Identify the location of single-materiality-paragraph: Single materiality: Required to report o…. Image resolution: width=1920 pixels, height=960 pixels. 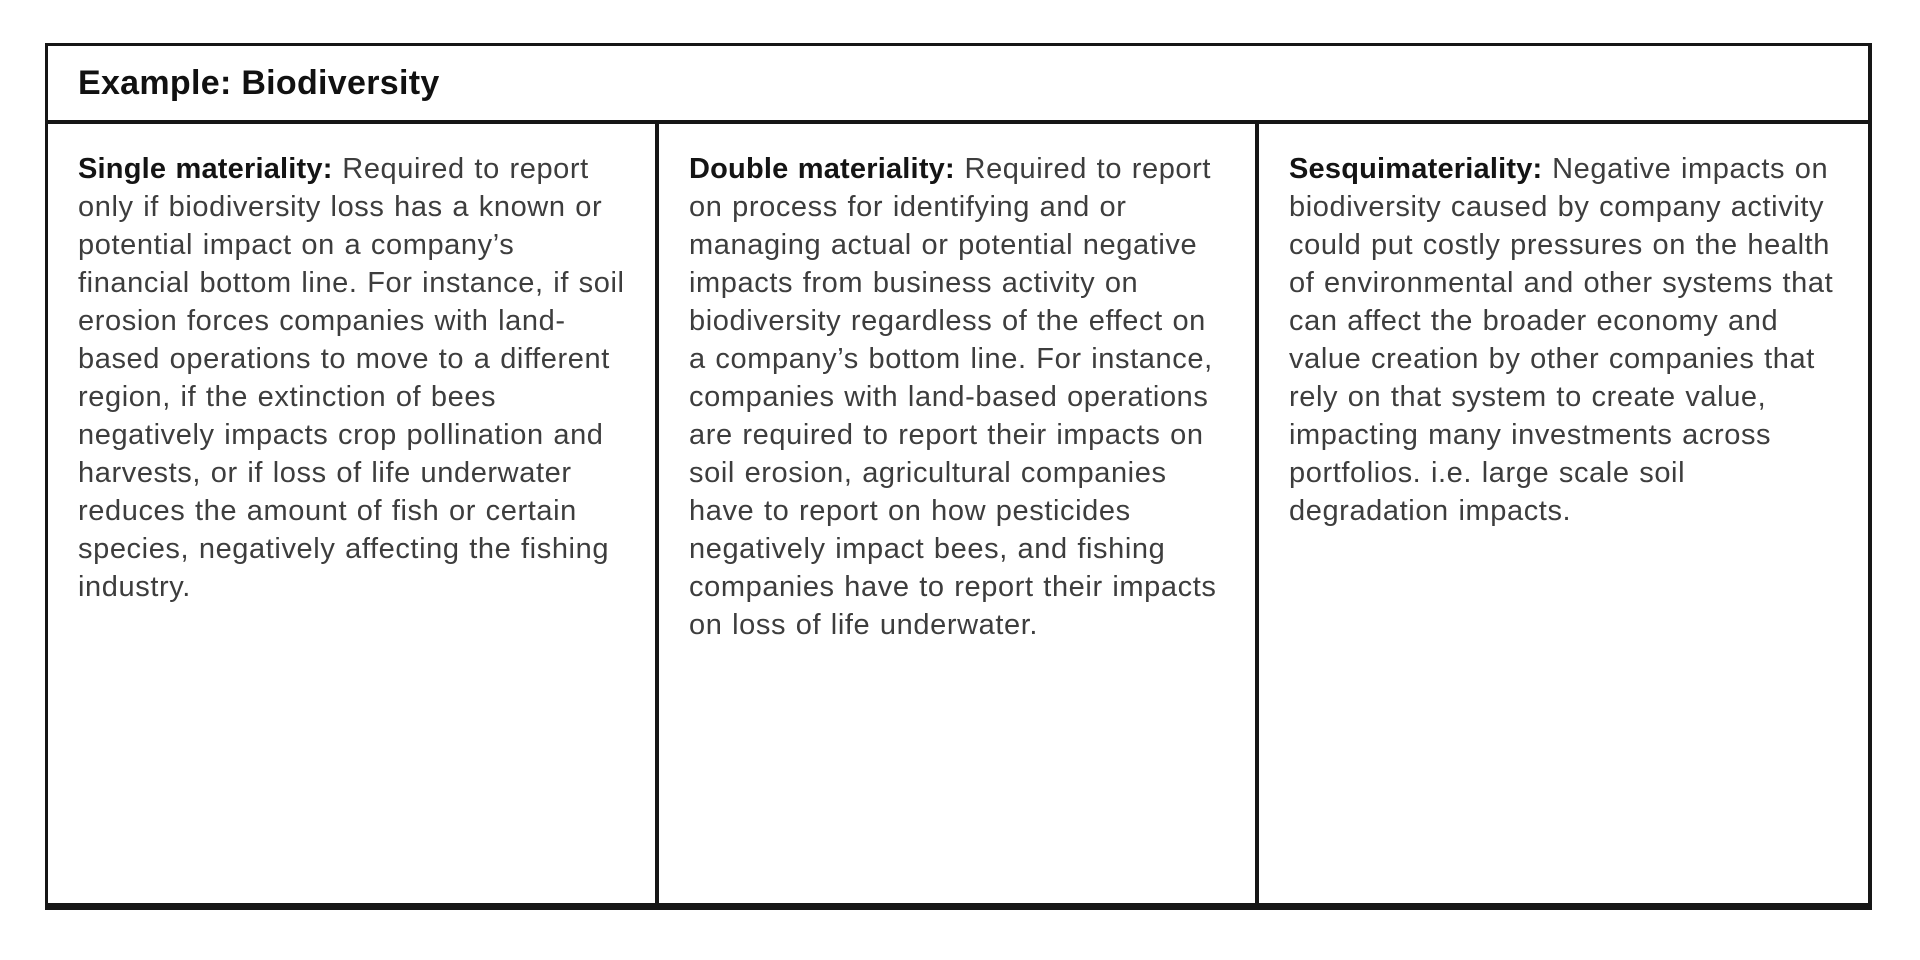
(351, 378).